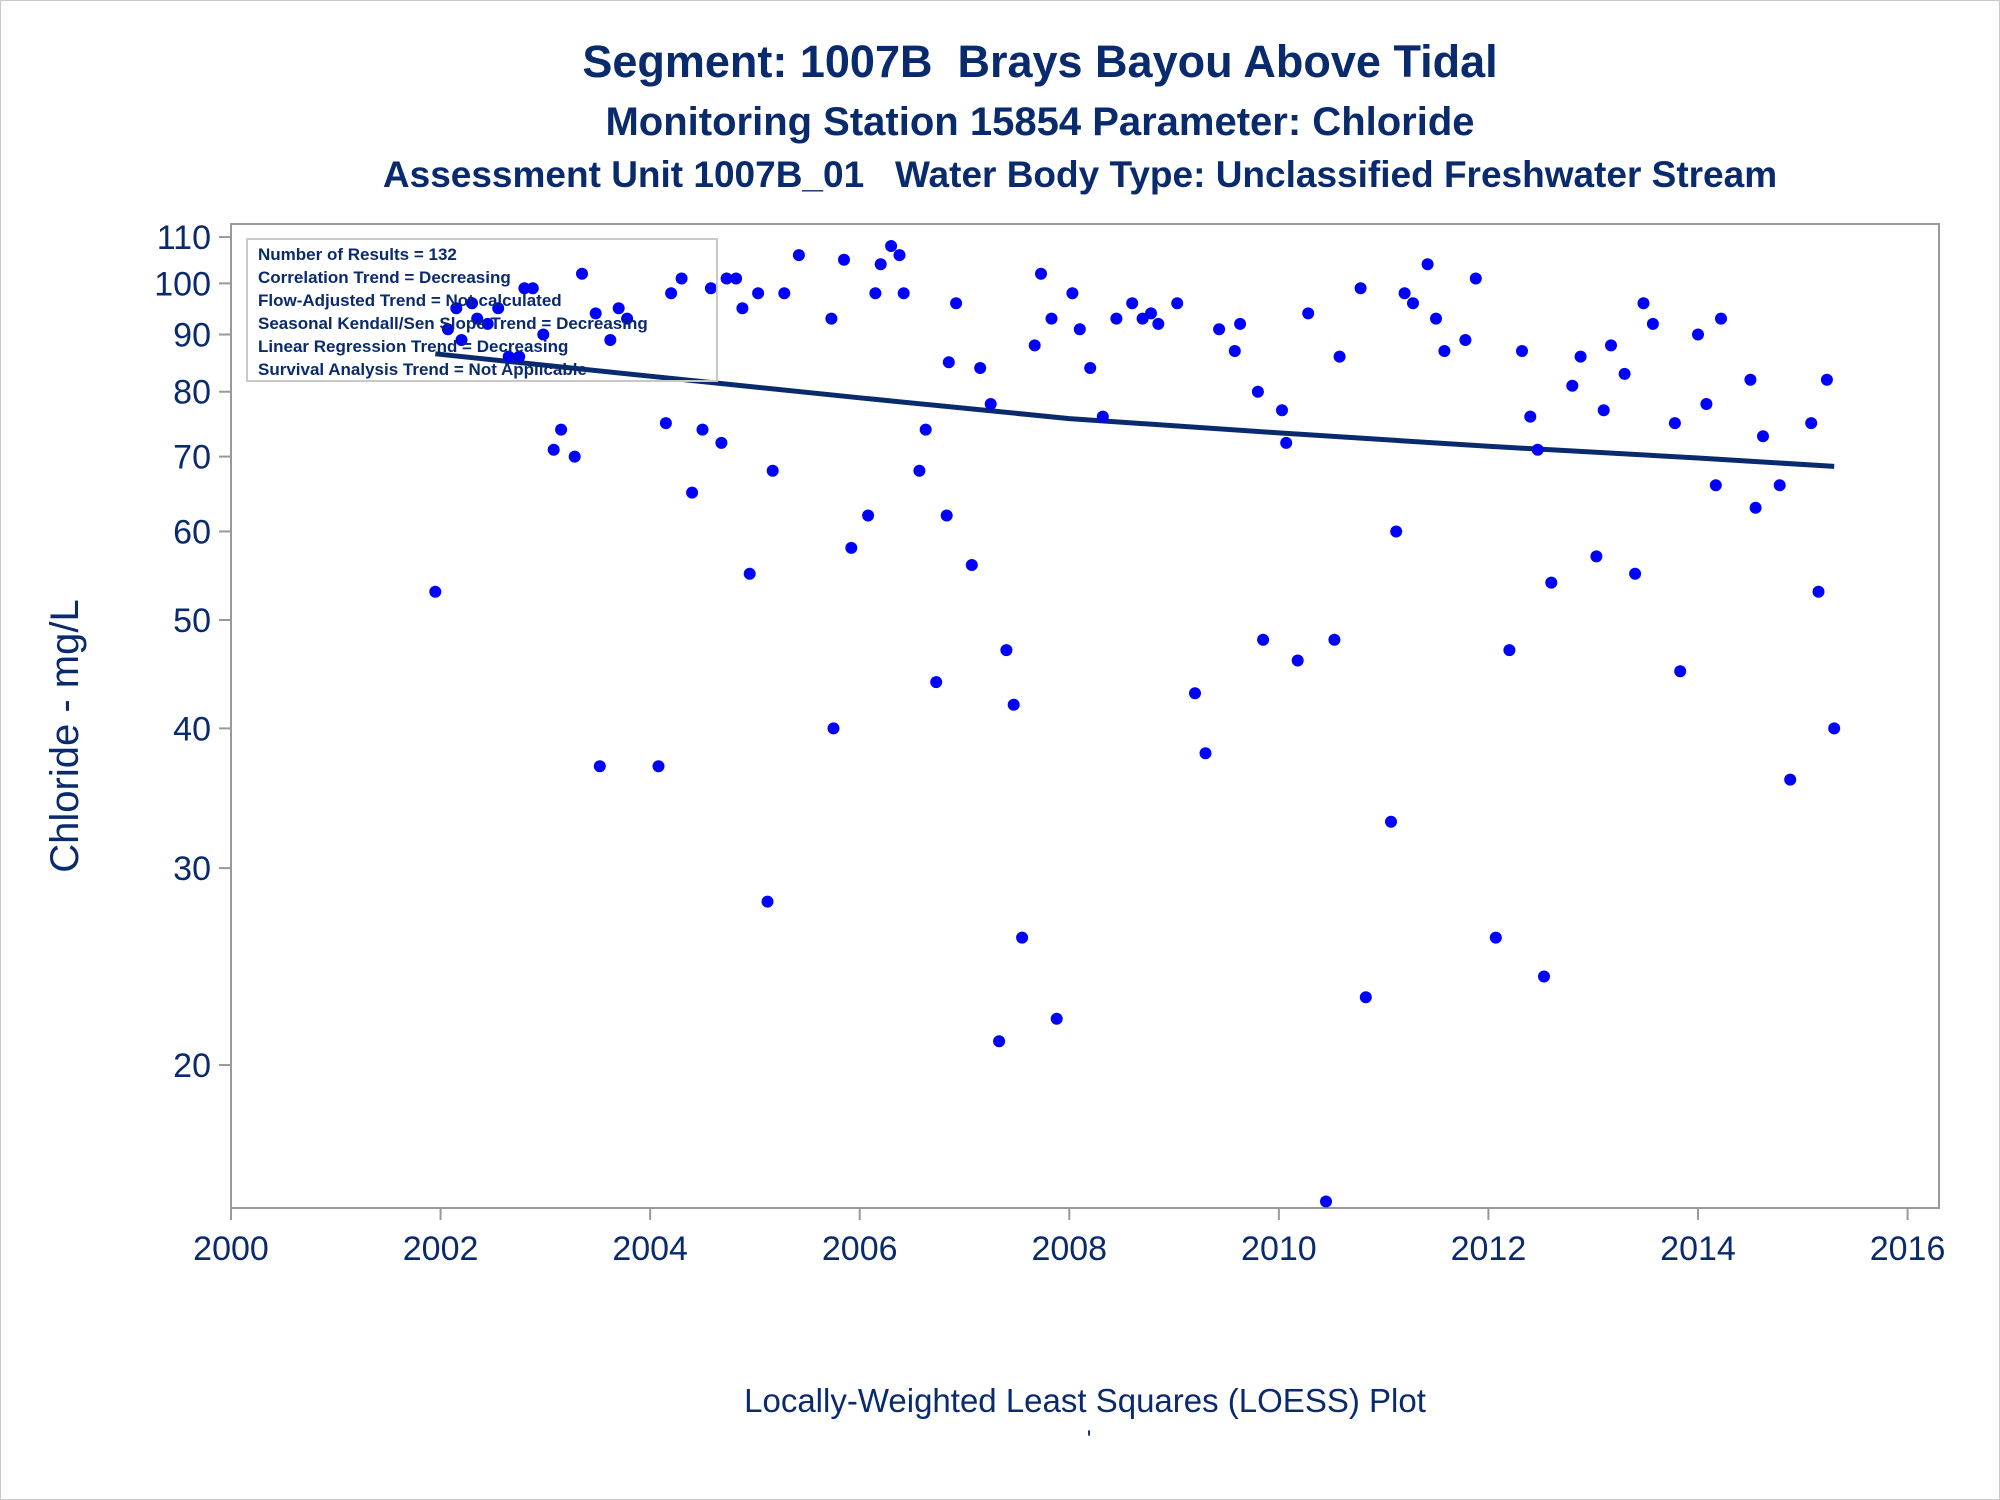 This screenshot has height=1500, width=2000. What do you see at coordinates (650, 1249) in the screenshot?
I see `x-tick-label: 2004` at bounding box center [650, 1249].